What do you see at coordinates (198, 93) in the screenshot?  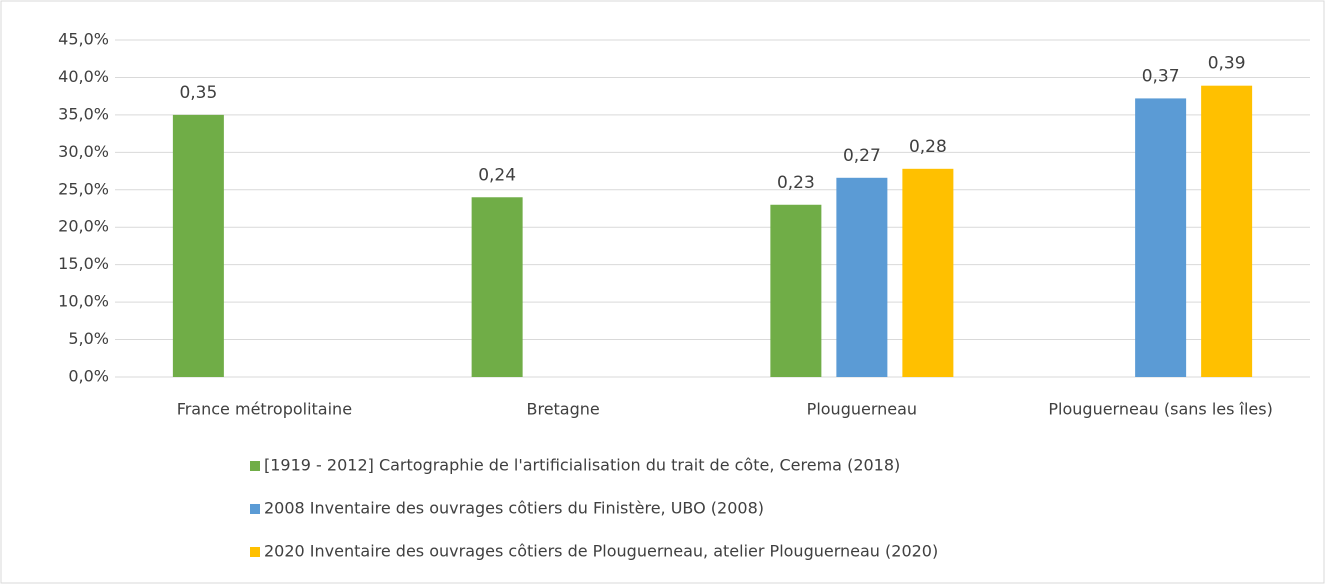 I see `data-label: 0,35` at bounding box center [198, 93].